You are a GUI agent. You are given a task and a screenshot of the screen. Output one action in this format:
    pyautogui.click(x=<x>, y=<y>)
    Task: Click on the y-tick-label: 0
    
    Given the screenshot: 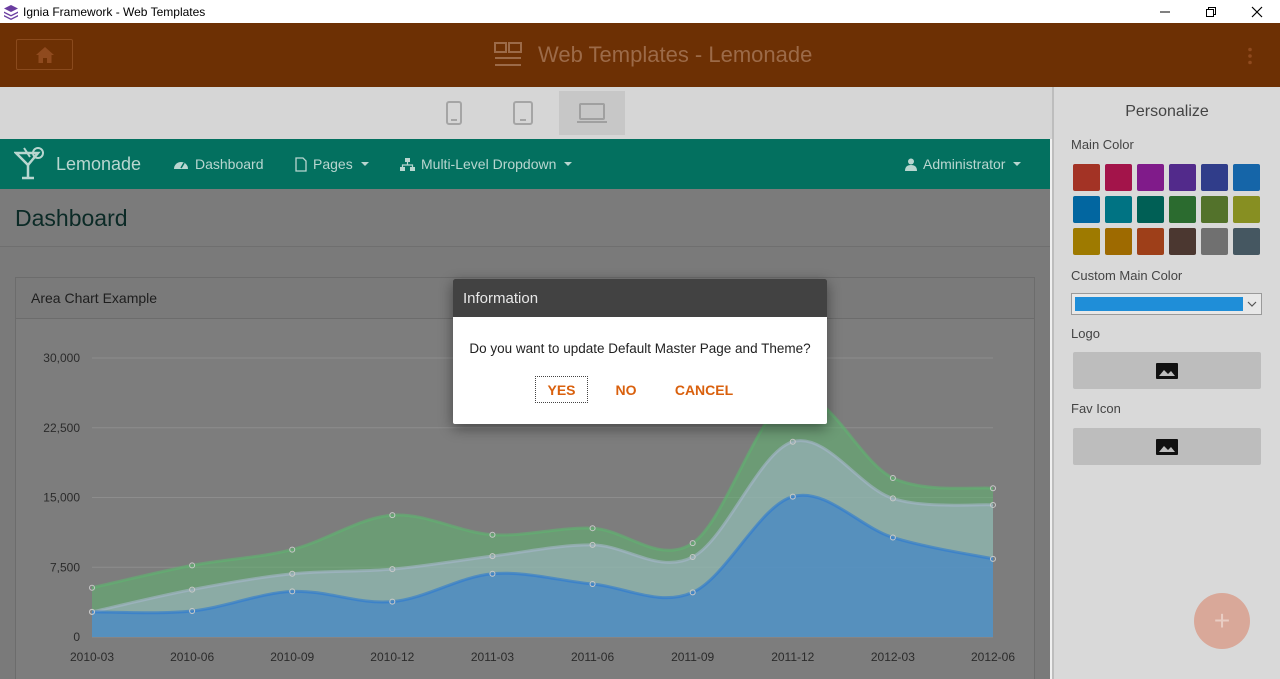 What is the action you would take?
    pyautogui.click(x=76, y=637)
    